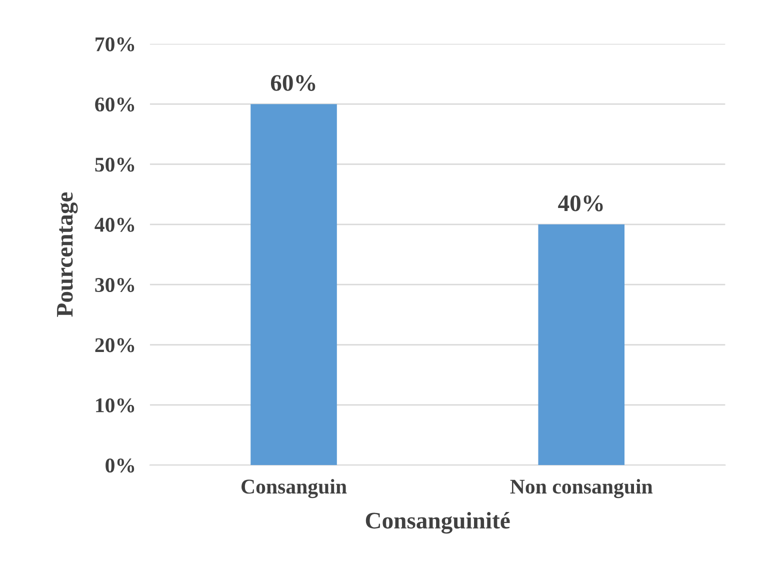 This screenshot has height=570, width=769. What do you see at coordinates (115, 405) in the screenshot?
I see `y-tick-label: 10%` at bounding box center [115, 405].